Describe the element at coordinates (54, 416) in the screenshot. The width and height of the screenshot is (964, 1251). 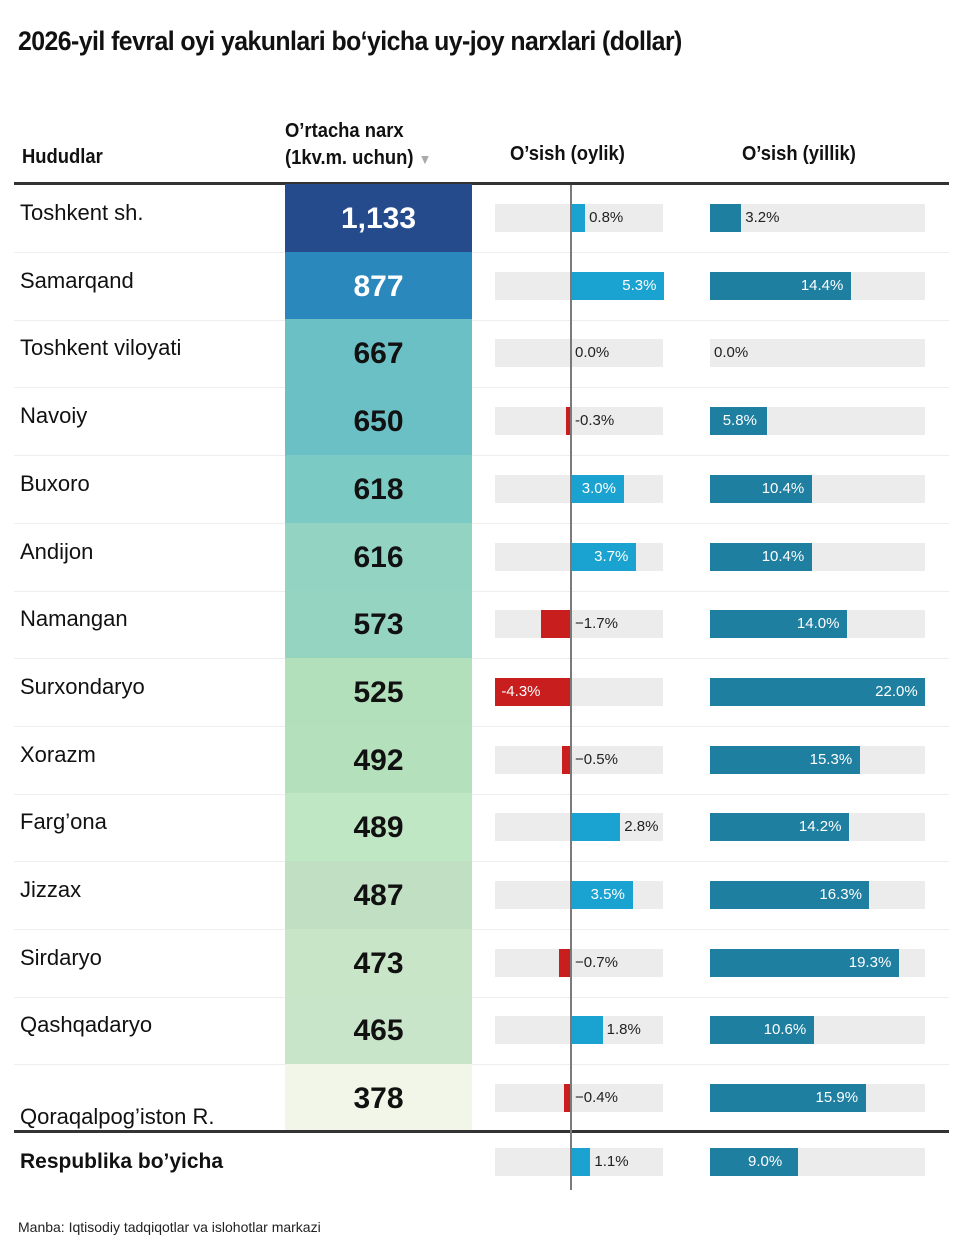
I see `region-name: Navoiy` at that location.